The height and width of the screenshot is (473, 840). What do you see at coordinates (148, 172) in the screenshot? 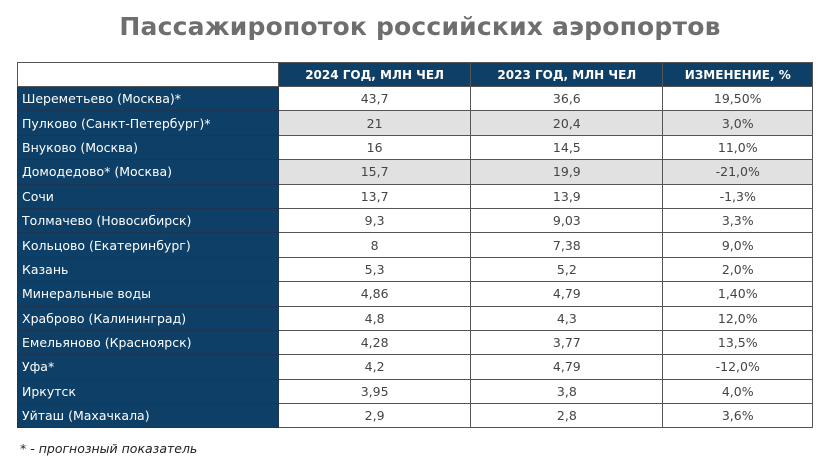
I see `airport-name: Домодедово* (Москва)` at bounding box center [148, 172].